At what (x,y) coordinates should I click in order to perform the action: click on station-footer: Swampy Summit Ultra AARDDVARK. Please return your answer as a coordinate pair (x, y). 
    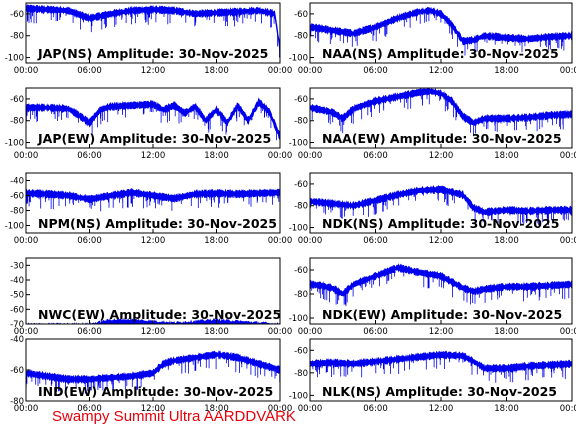
    Looking at the image, I should click on (174, 416).